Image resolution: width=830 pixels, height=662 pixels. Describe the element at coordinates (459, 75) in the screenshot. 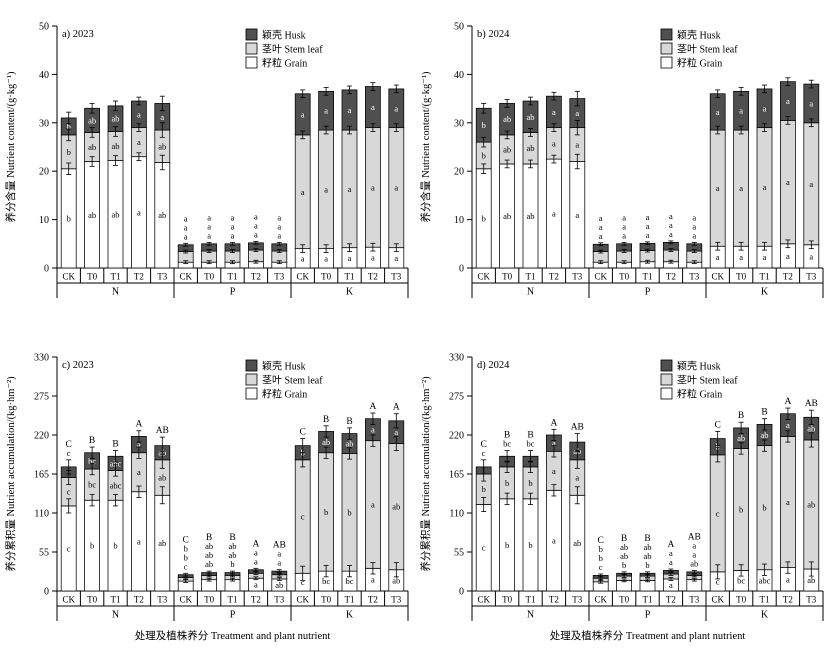

I see `y-tick-label: 40` at that location.